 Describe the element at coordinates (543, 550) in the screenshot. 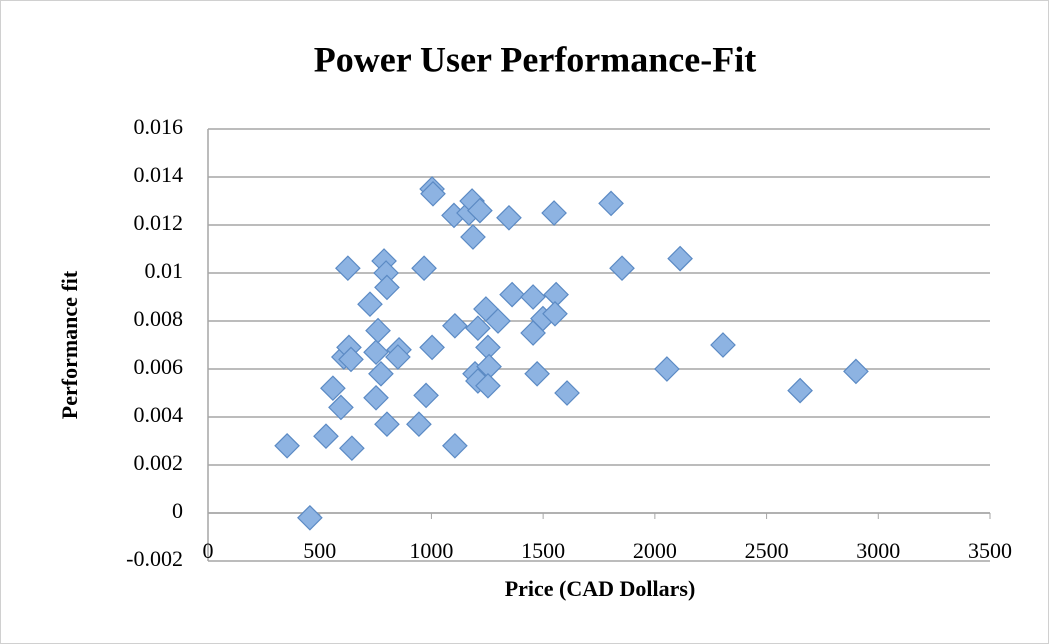

I see `x-tick-label: 1500` at that location.